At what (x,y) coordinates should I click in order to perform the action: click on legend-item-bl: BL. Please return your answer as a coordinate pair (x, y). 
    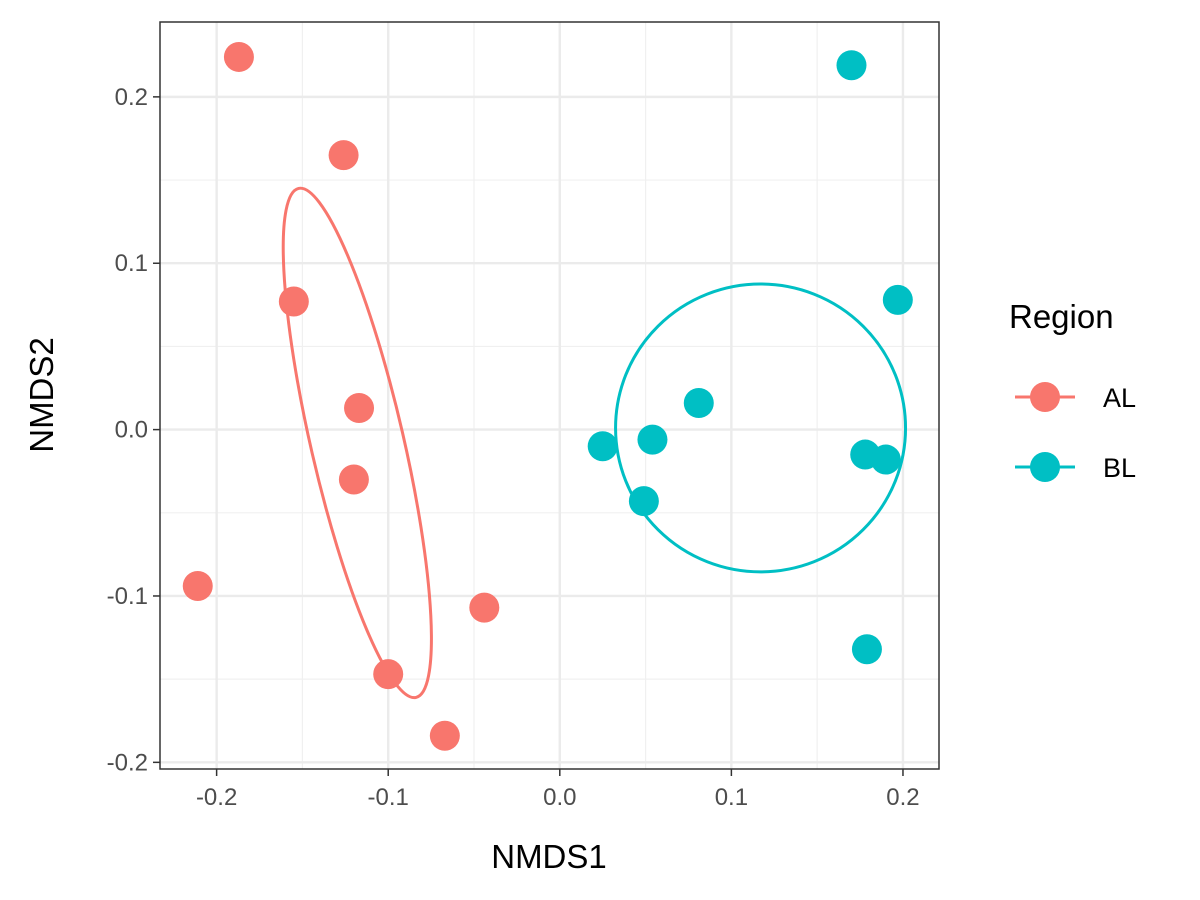
    Looking at the image, I should click on (1075, 467).